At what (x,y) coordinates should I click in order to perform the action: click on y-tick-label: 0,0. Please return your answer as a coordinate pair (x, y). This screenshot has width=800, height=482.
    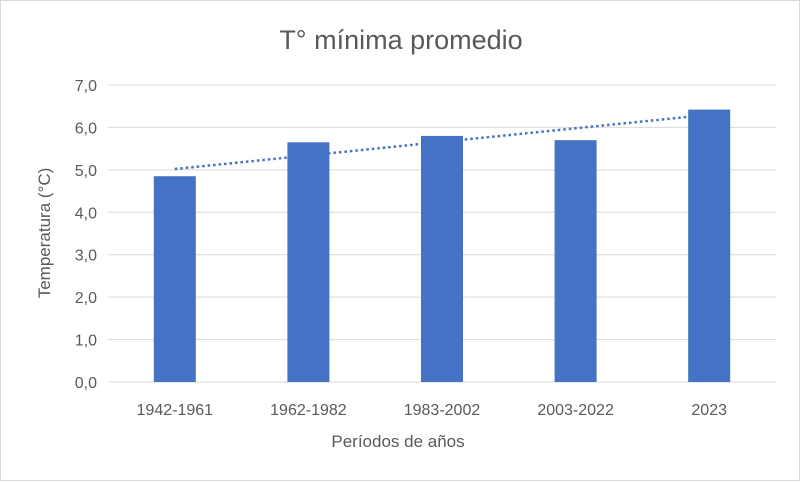
    Looking at the image, I should click on (86, 383).